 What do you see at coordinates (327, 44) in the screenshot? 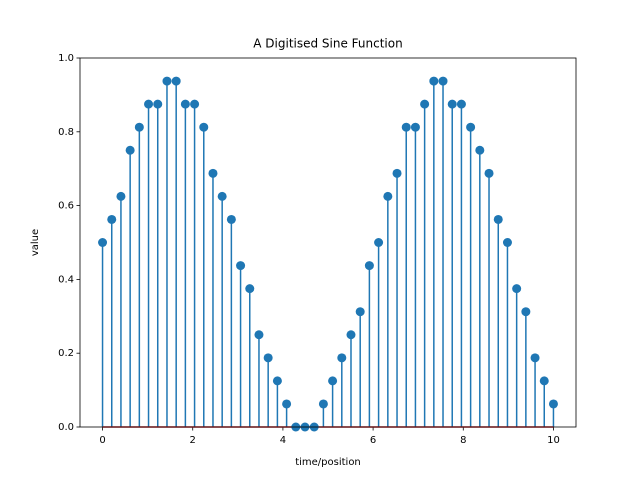
I see `chart-title: A Digitised Sine Function` at bounding box center [327, 44].